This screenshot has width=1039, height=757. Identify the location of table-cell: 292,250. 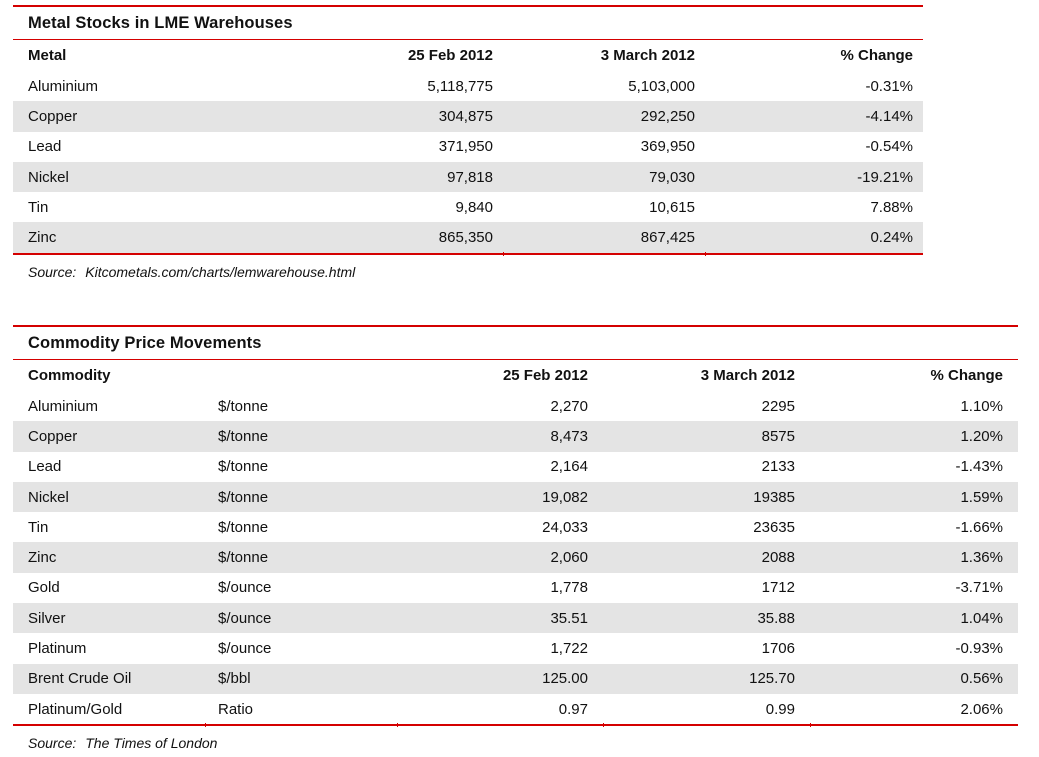
(667, 116).